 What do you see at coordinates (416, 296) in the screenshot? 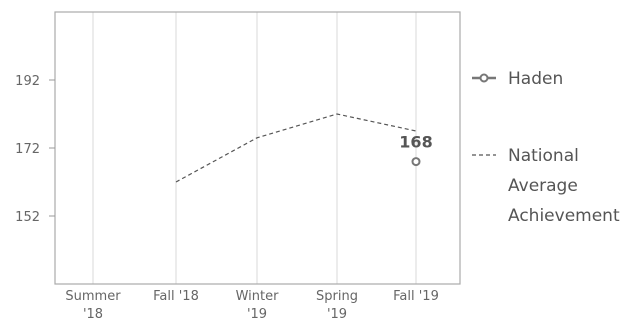
I see `x-tick-label-4: Fall '19` at bounding box center [416, 296].